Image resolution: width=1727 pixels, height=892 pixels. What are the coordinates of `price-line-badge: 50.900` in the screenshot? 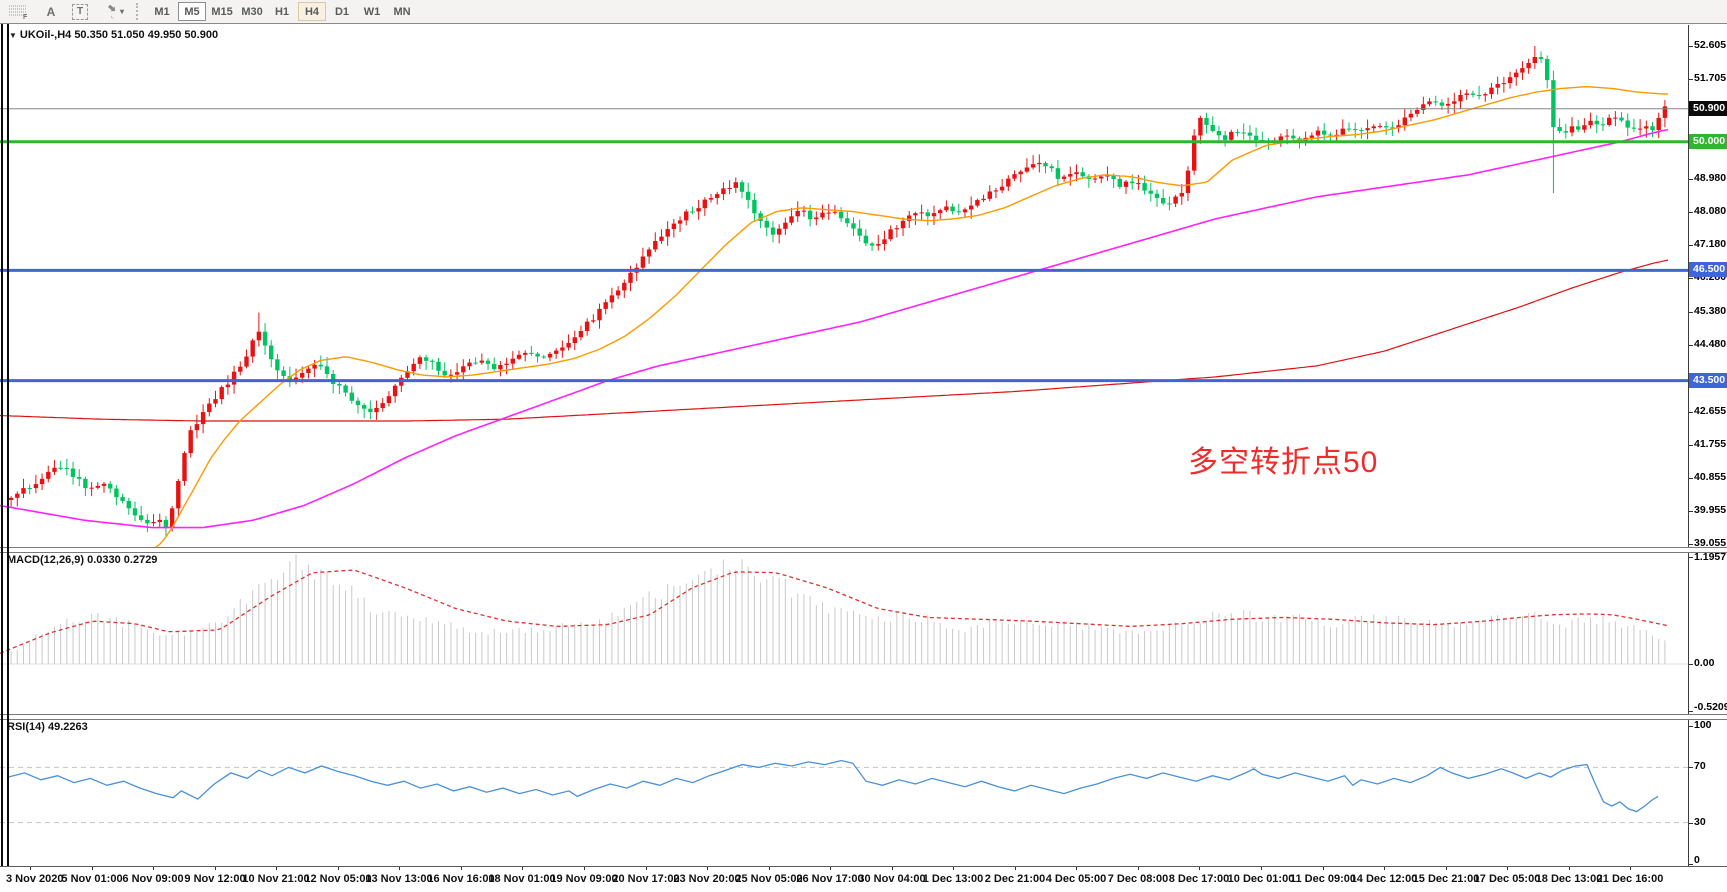 It's located at (1708, 108).